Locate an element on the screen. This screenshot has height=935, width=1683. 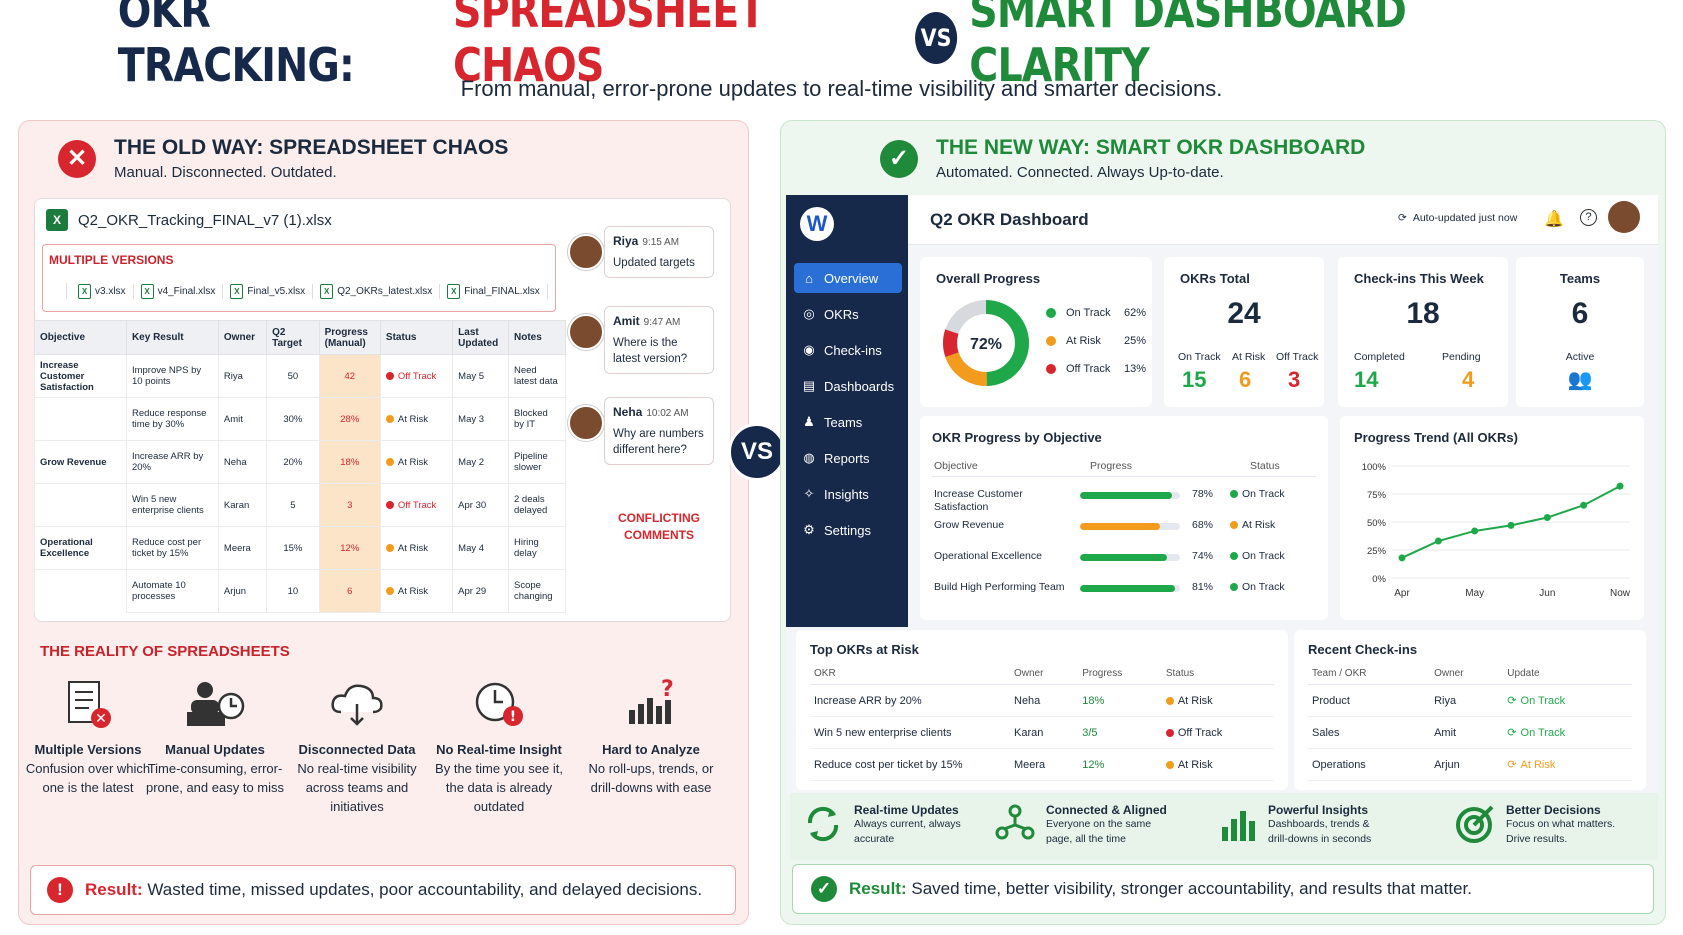
comment-bubble: Riya 9:15 AM Updated targets is located at coordinates (659, 252).